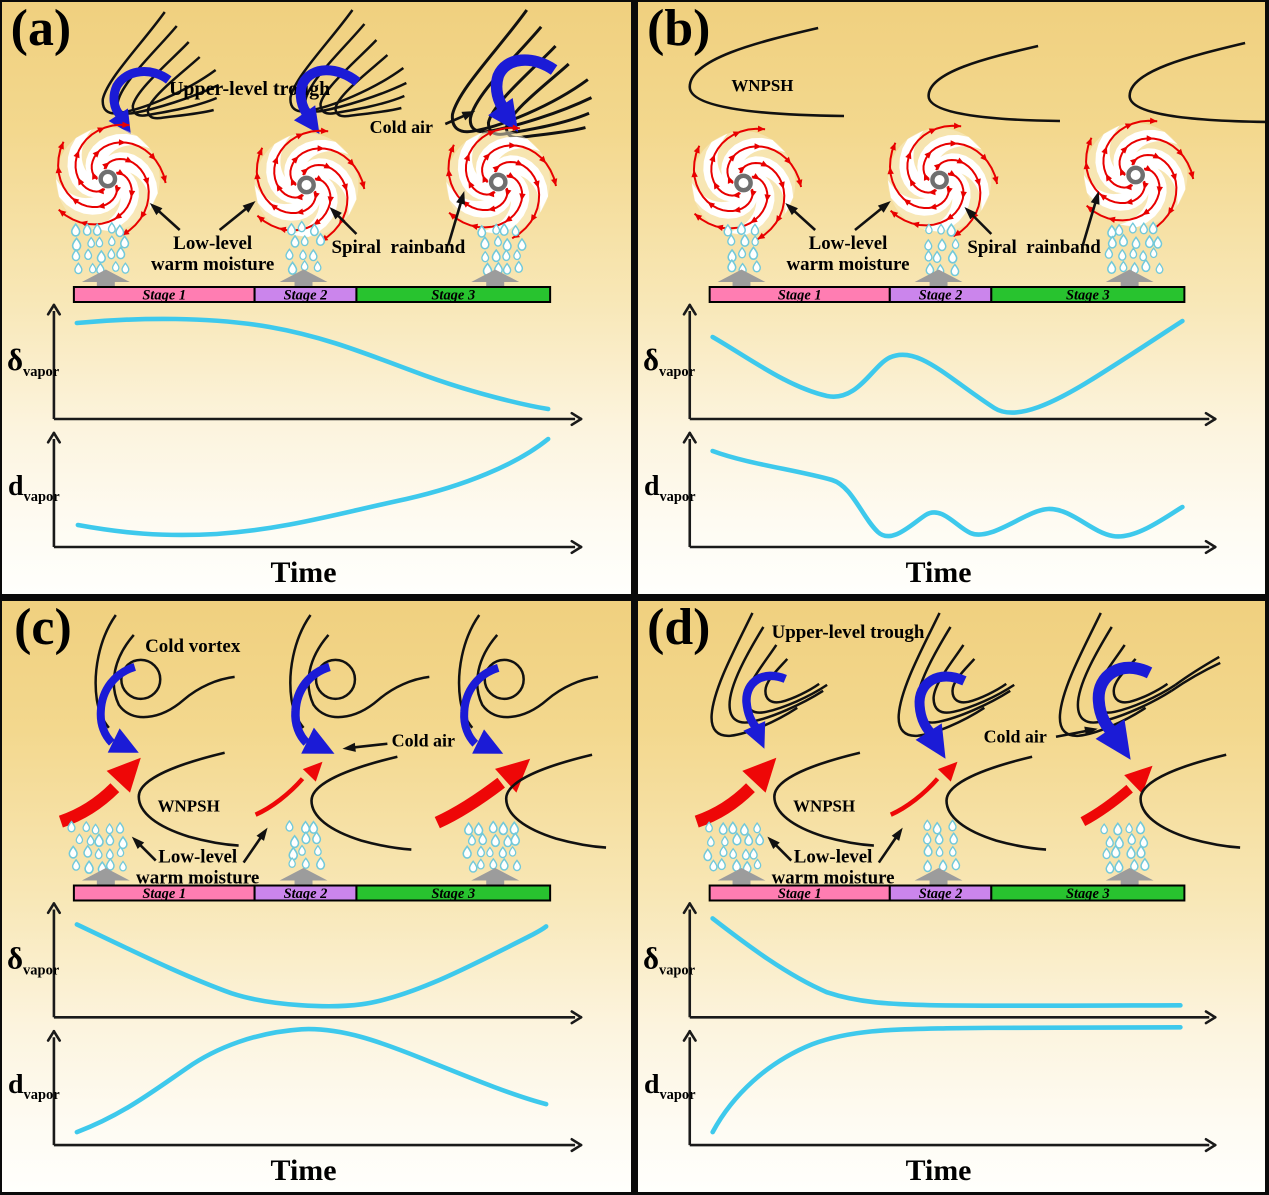 The width and height of the screenshot is (1269, 1195). Describe the element at coordinates (678, 29) in the screenshot. I see `svg-text: (b)` at that location.